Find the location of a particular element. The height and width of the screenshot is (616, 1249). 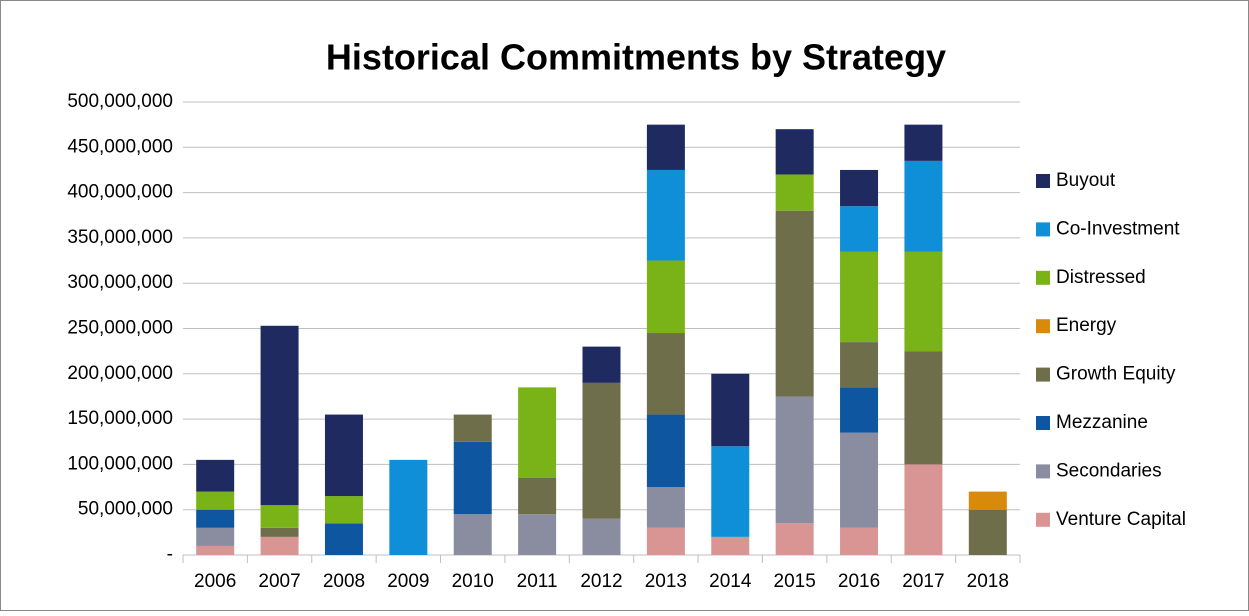

legend-label: Energy is located at coordinates (1086, 325).